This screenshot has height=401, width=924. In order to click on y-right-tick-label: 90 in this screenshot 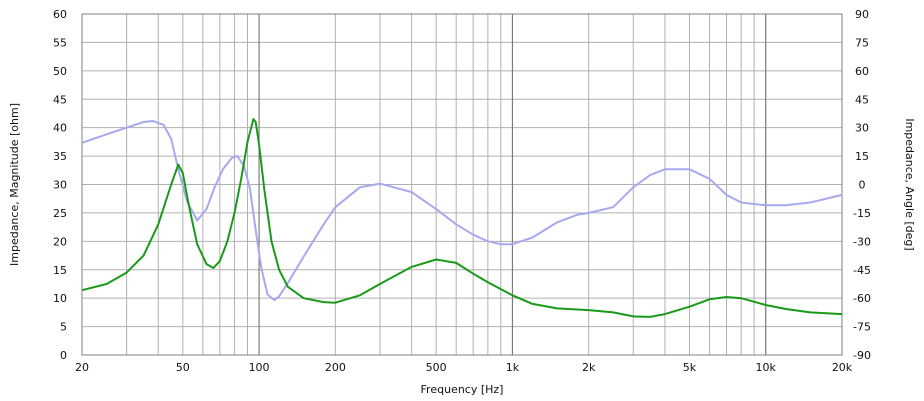, I will do `click(862, 14)`.